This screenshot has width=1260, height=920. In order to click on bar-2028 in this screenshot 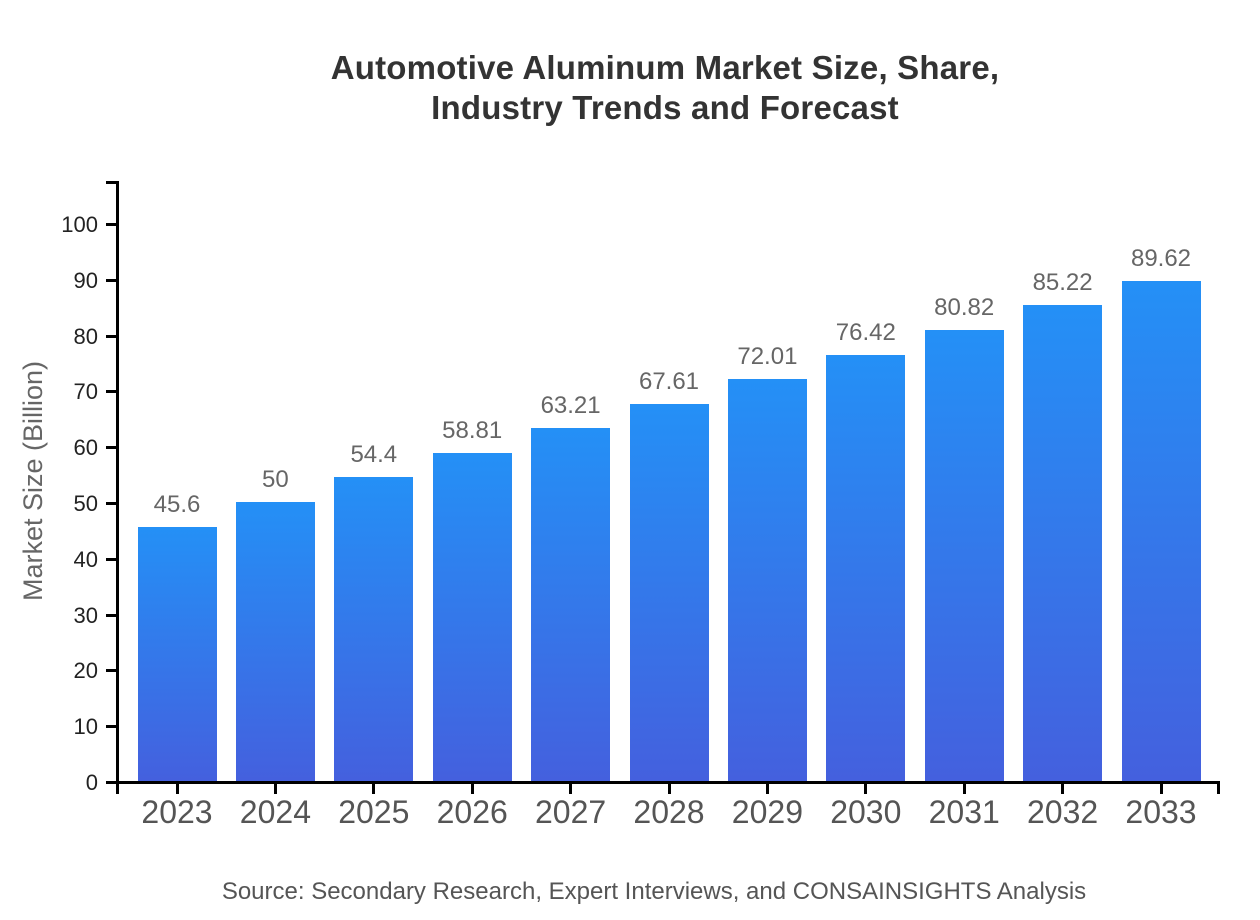, I will do `click(669, 592)`.